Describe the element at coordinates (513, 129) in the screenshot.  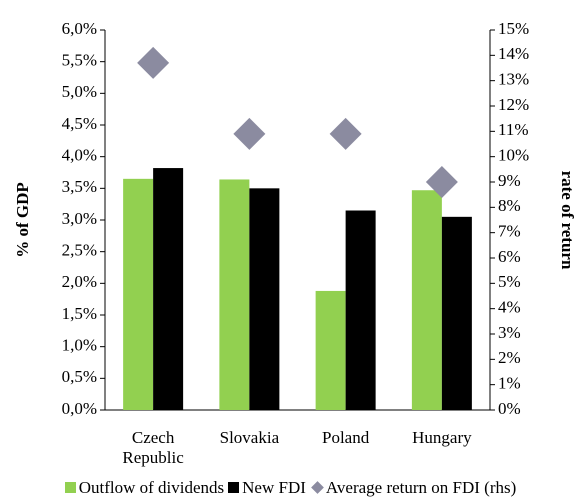
I see `y2-tick-label: 11%` at that location.